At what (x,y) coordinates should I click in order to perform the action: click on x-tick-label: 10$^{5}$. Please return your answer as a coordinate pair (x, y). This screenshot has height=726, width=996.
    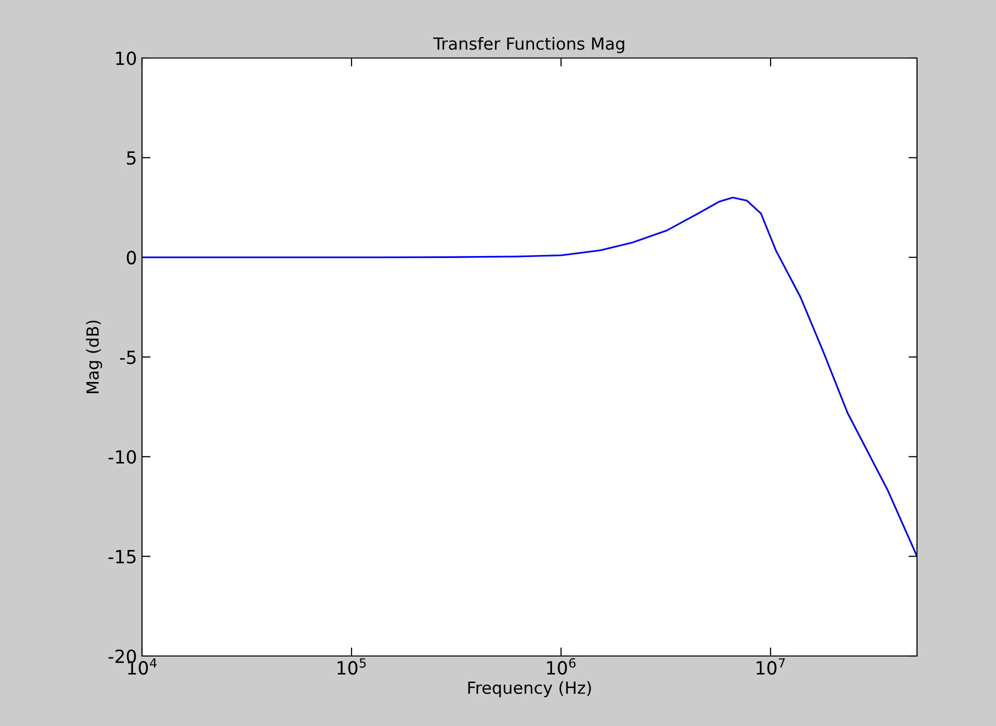
    Looking at the image, I should click on (352, 666).